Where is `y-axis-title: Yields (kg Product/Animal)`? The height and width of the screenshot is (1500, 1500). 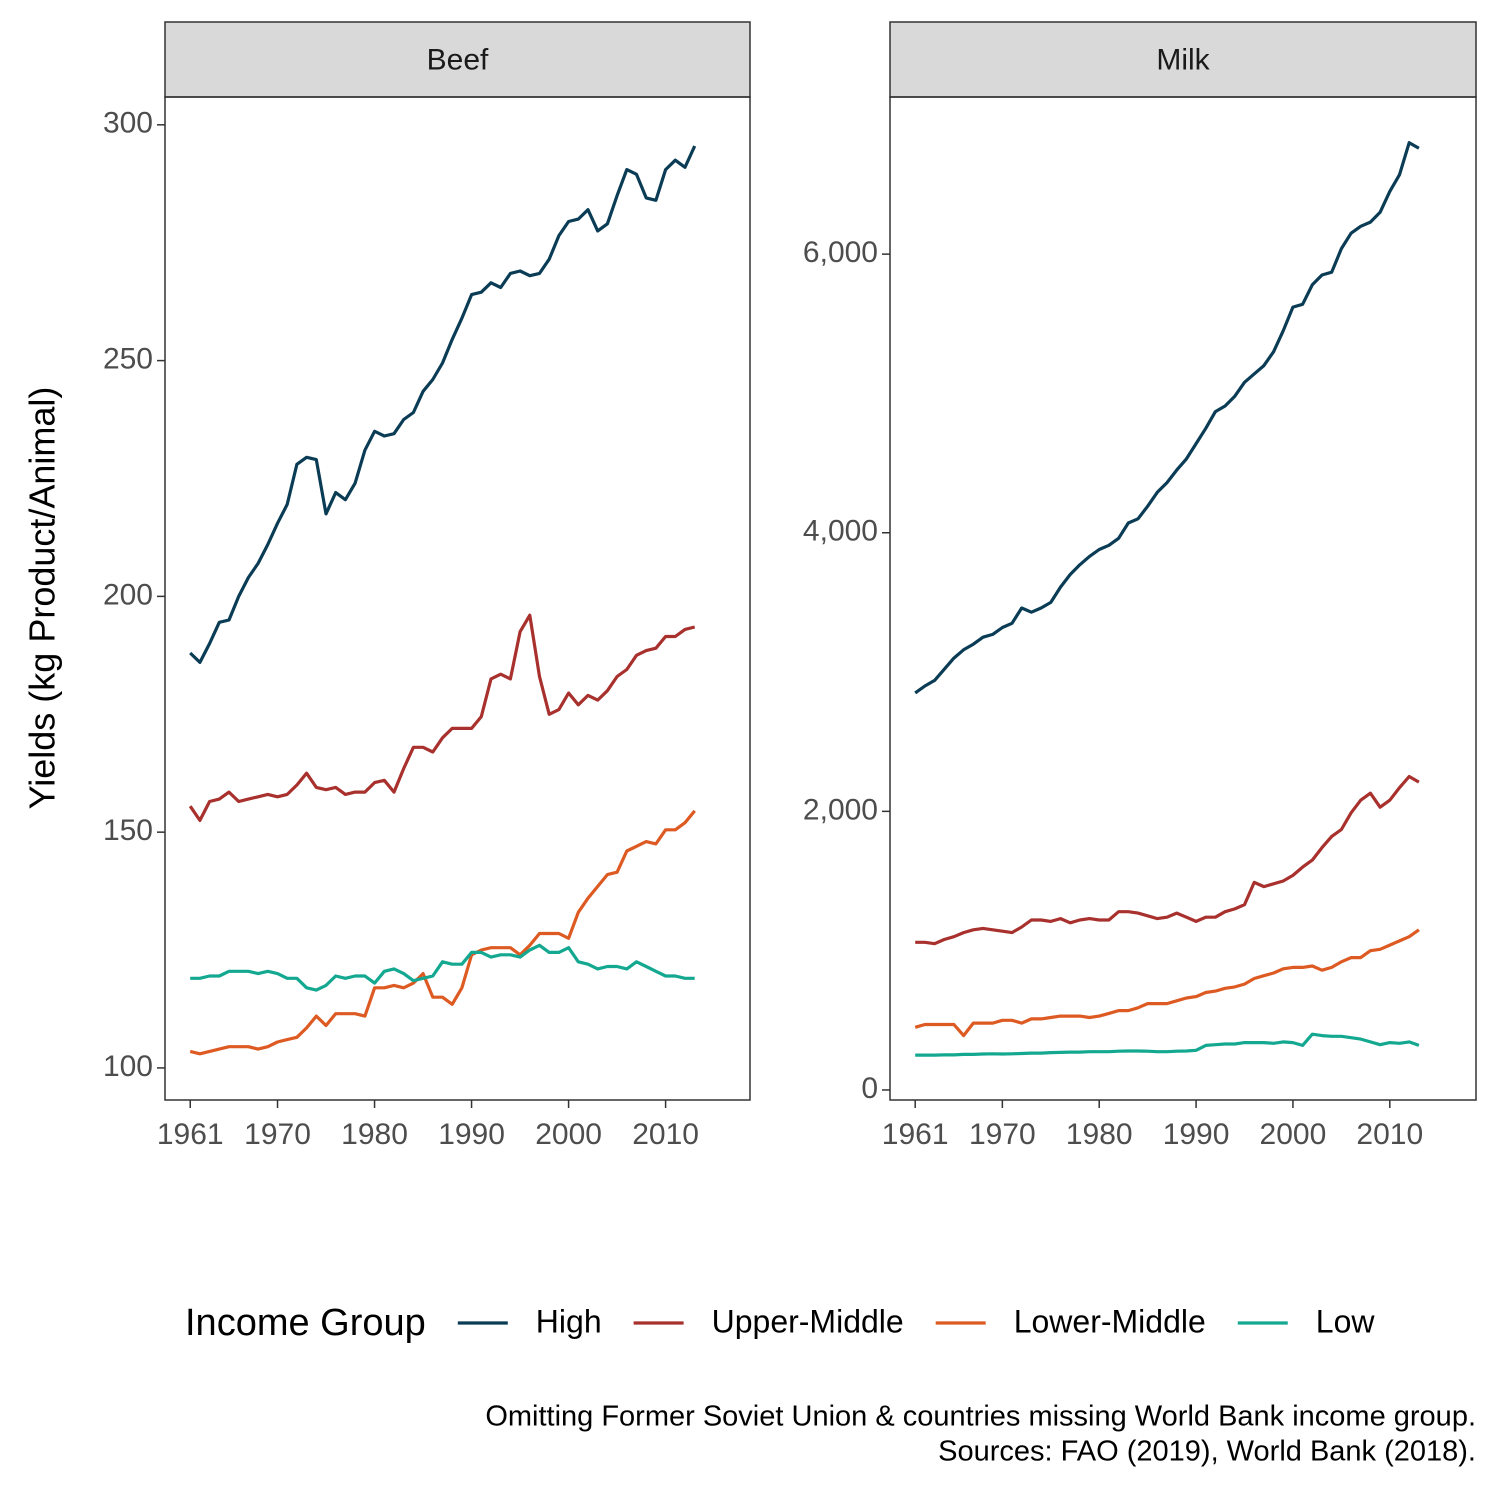 y-axis-title: Yields (kg Product/Animal) is located at coordinates (42, 598).